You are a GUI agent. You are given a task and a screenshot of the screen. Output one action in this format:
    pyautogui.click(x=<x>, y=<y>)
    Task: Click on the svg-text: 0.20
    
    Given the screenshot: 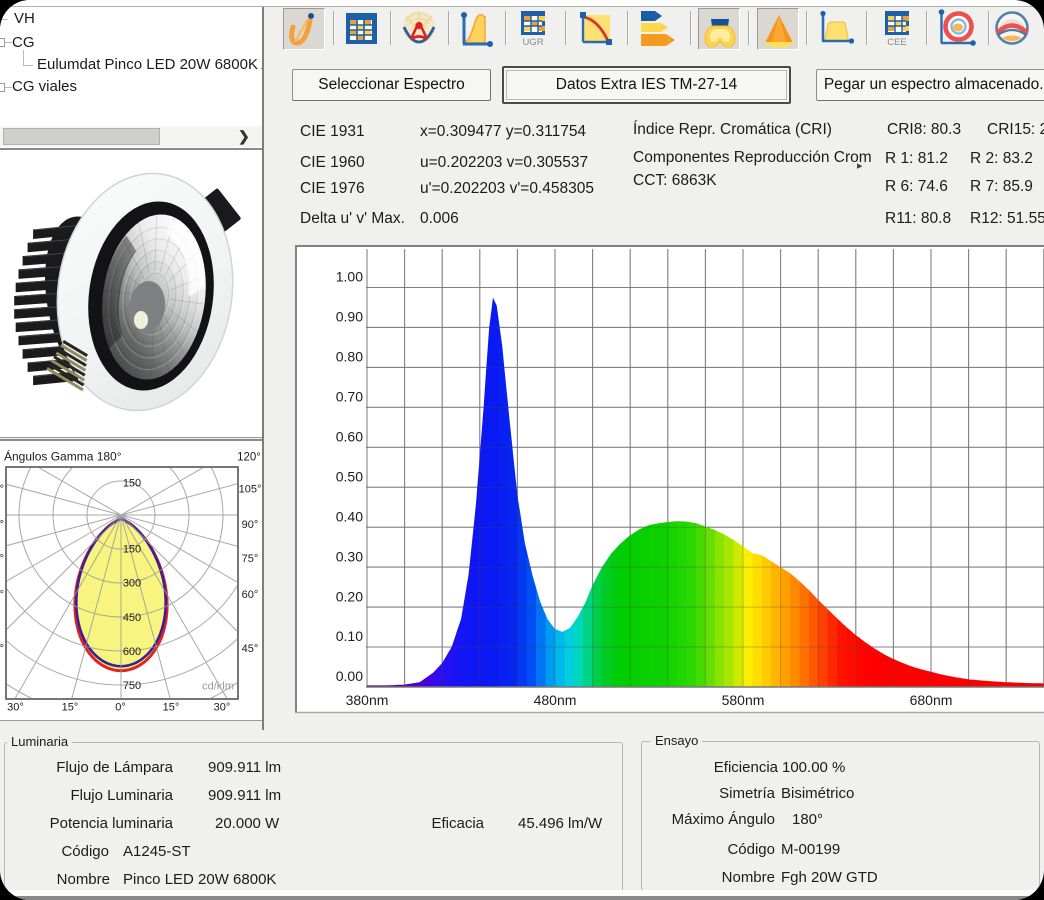 What is the action you would take?
    pyautogui.click(x=349, y=596)
    